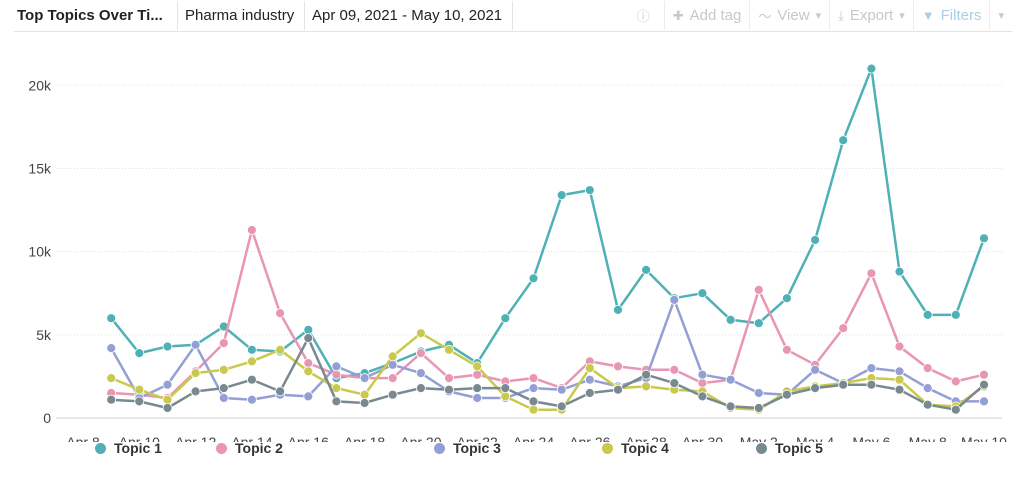 Image resolution: width=1024 pixels, height=501 pixels. I want to click on x-tick-label: May 6, so click(871, 438).